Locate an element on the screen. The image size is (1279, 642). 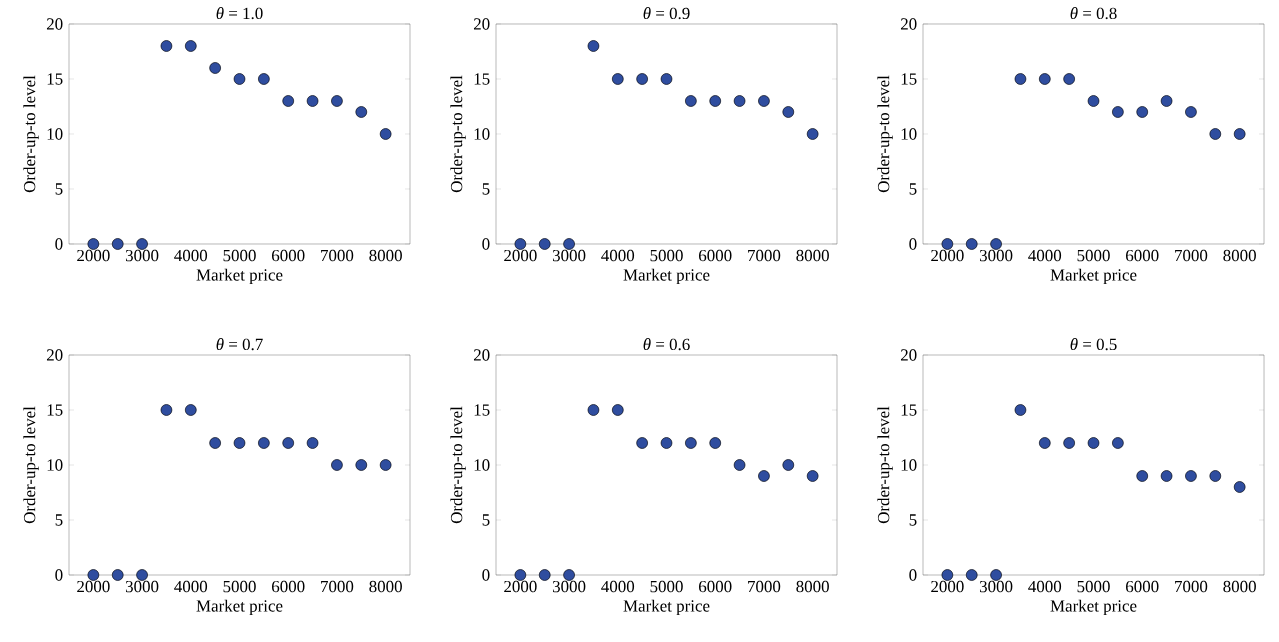
chart-title: θ = 0.8 is located at coordinates (1093, 13).